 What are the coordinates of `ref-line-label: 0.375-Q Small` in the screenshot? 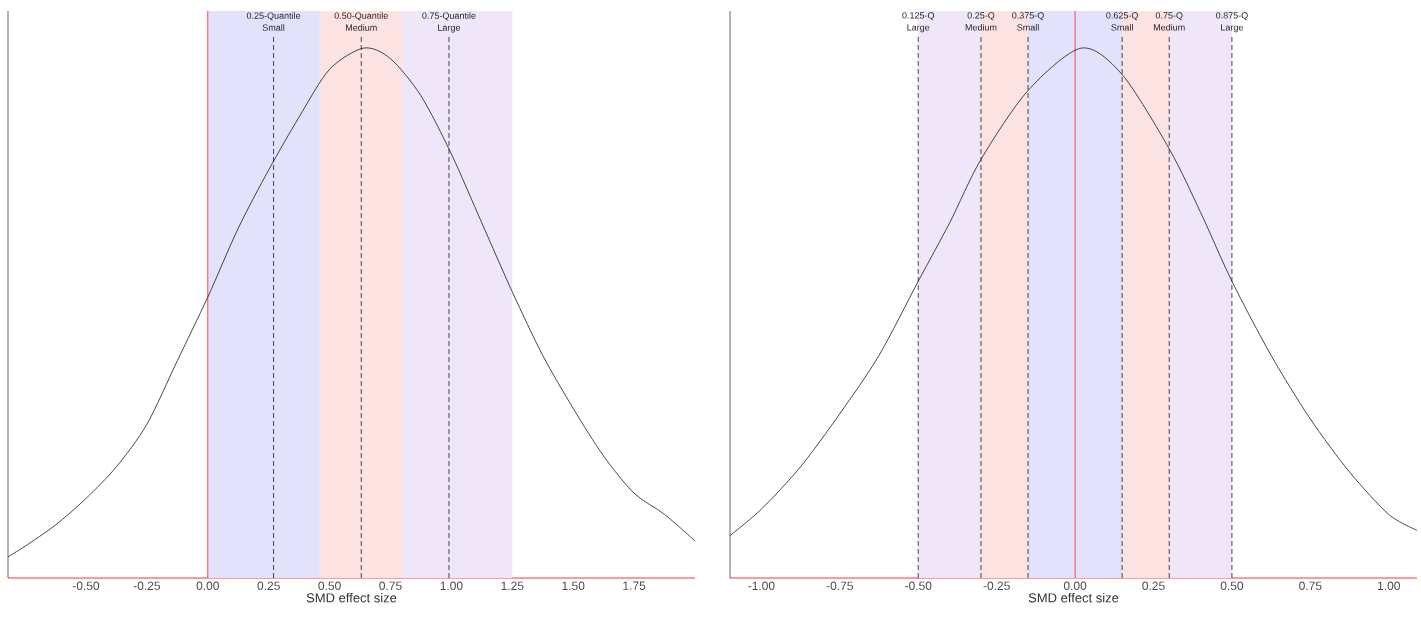 It's located at (1028, 21).